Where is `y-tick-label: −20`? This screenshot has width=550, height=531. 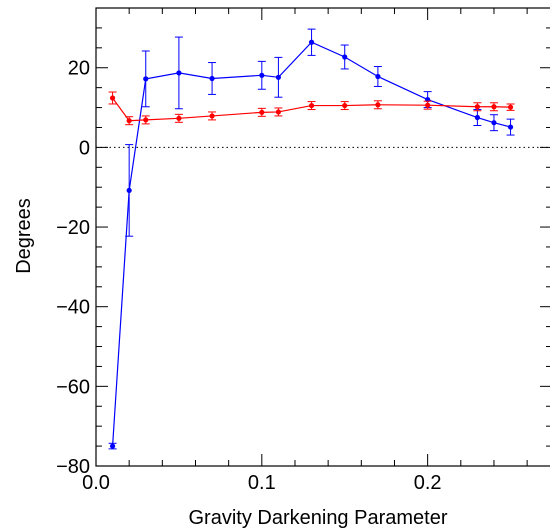 y-tick-label: −20 is located at coordinates (73, 228).